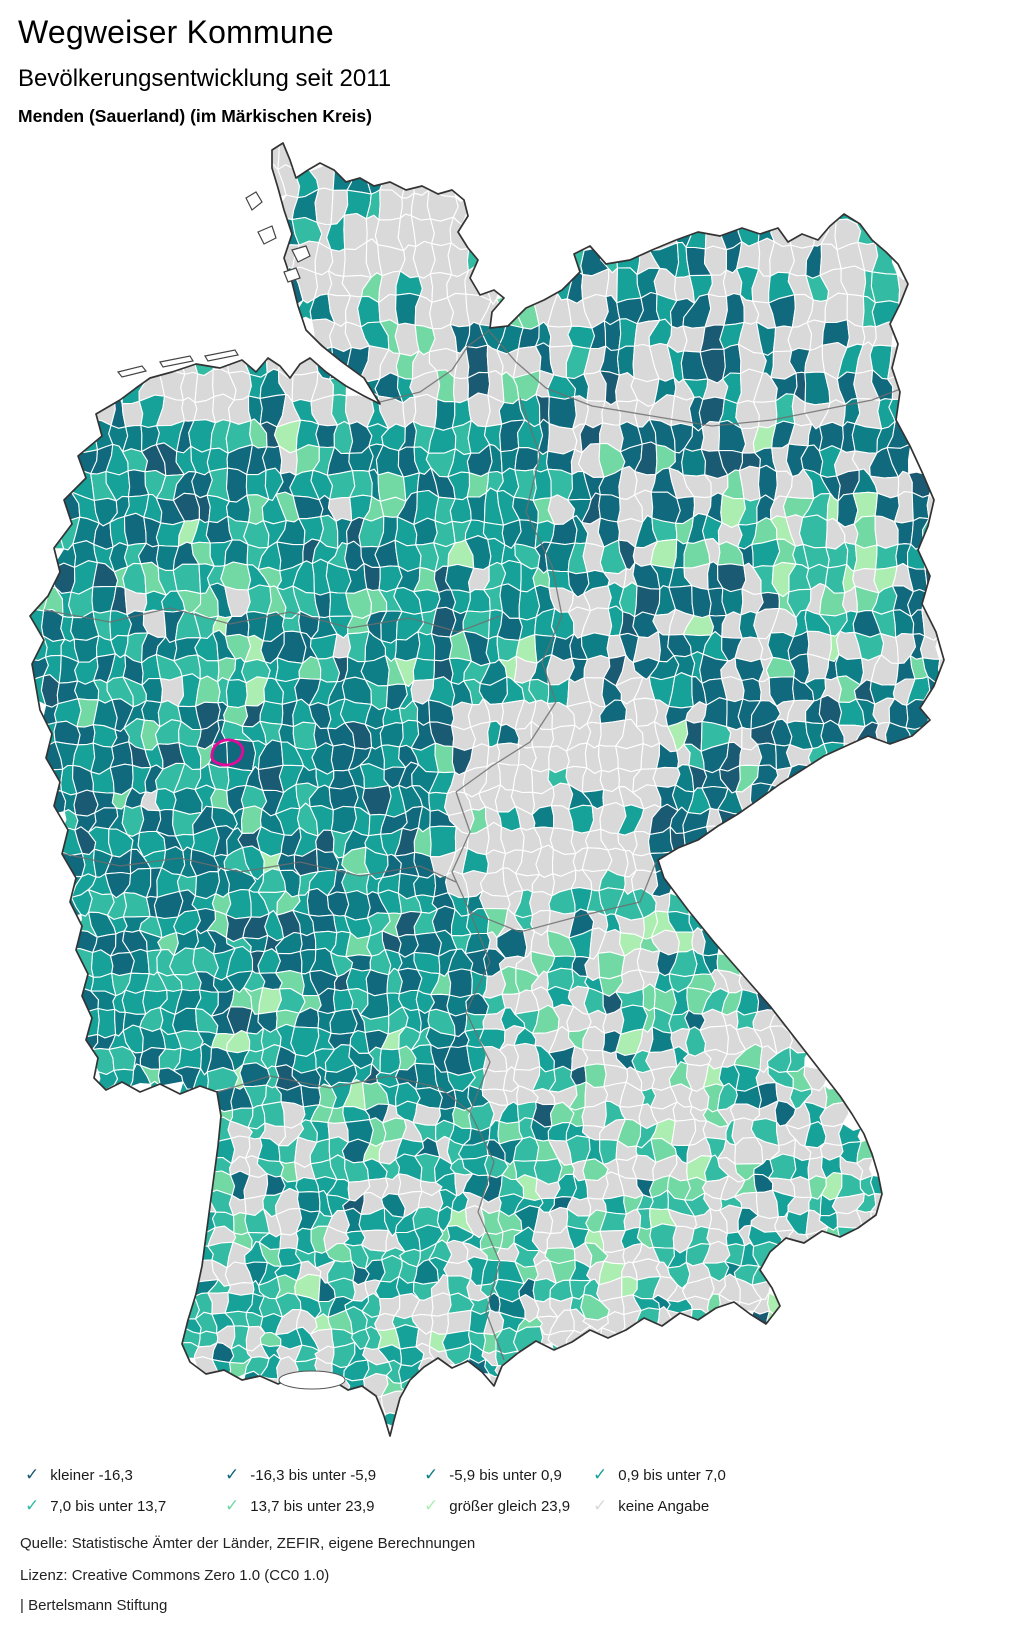 The width and height of the screenshot is (1024, 1640). I want to click on legend-label: -5,9 bis unter 0,9, so click(505, 1475).